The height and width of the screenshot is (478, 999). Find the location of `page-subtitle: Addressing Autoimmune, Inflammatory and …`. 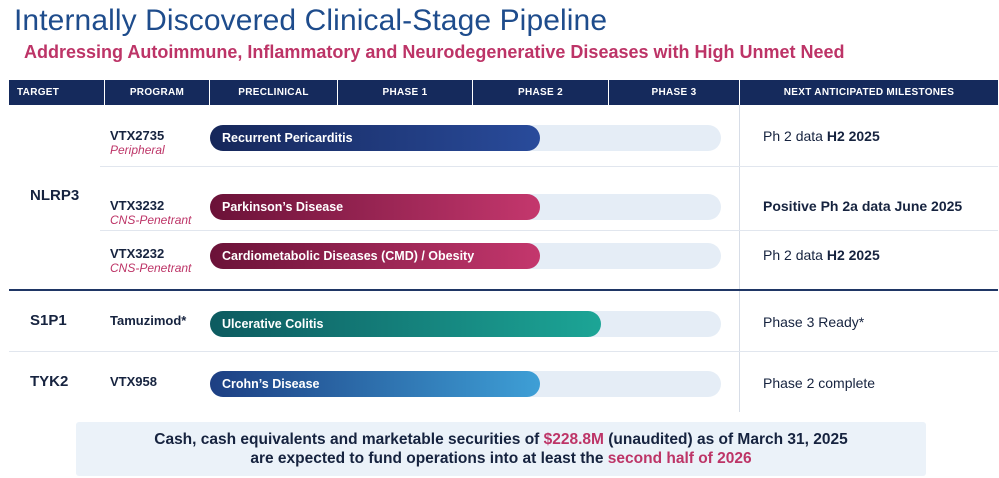

page-subtitle: Addressing Autoimmune, Inflammatory and … is located at coordinates (434, 52).